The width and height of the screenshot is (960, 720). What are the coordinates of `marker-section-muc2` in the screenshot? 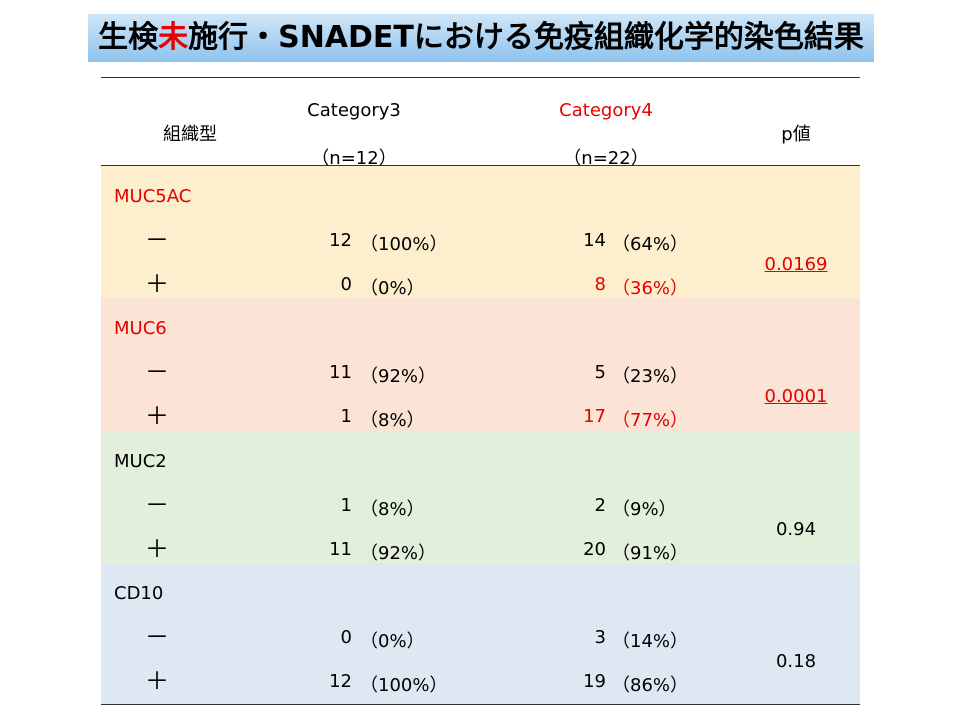 It's located at (480, 497).